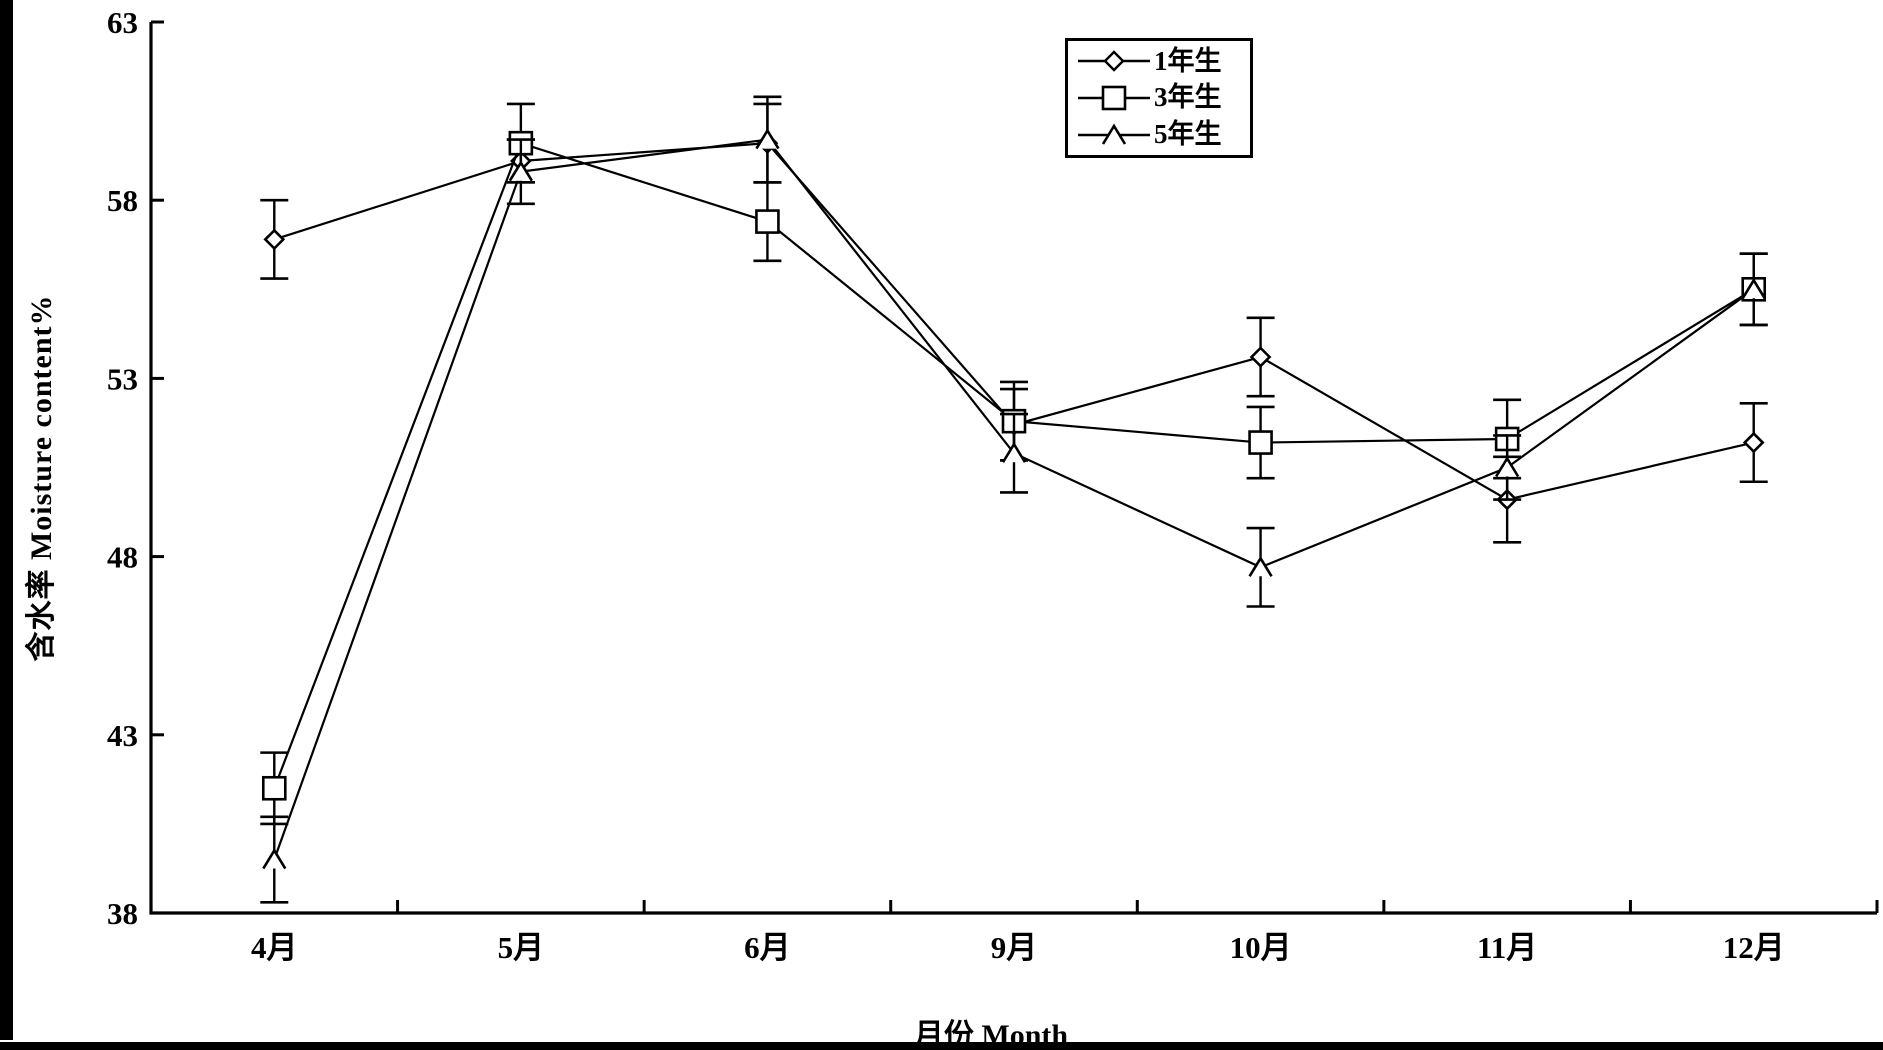 The height and width of the screenshot is (1050, 1883). I want to click on legend: 1年生 3年生 5年生, so click(1159, 98).